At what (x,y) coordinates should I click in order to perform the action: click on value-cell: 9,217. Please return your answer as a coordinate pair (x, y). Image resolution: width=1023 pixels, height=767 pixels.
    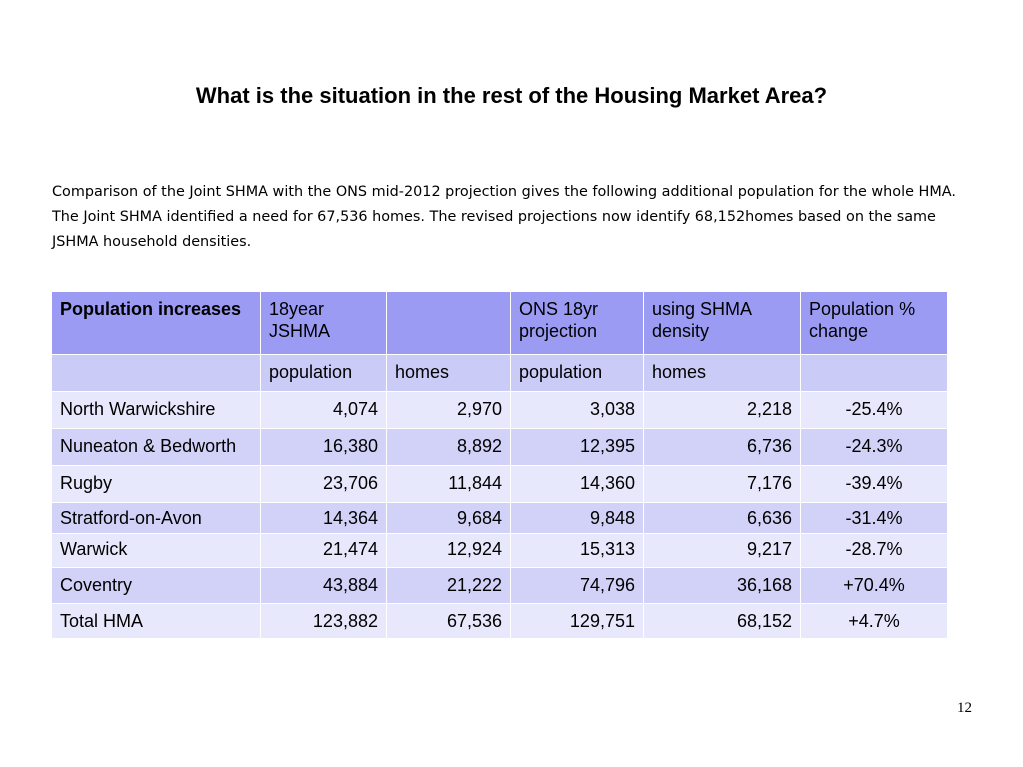
    Looking at the image, I should click on (722, 550).